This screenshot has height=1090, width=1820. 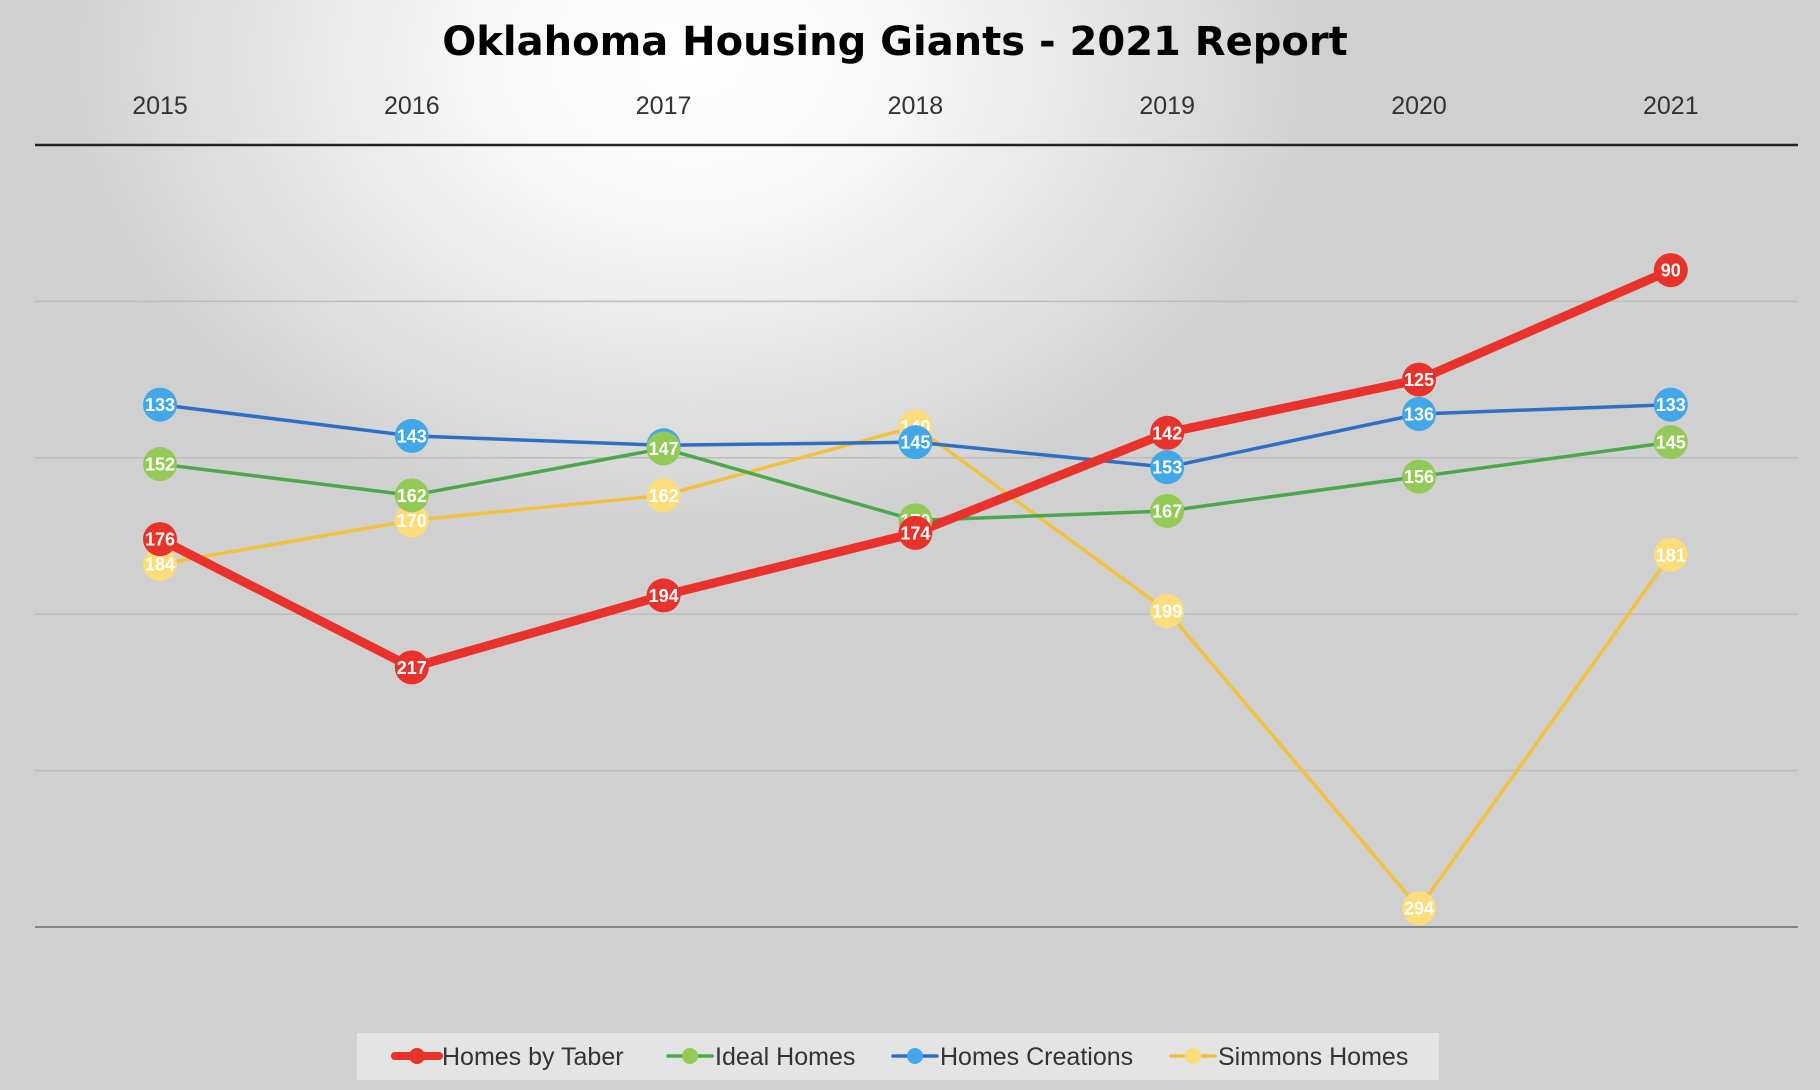 I want to click on x-tick-label: 2018, so click(x=916, y=106).